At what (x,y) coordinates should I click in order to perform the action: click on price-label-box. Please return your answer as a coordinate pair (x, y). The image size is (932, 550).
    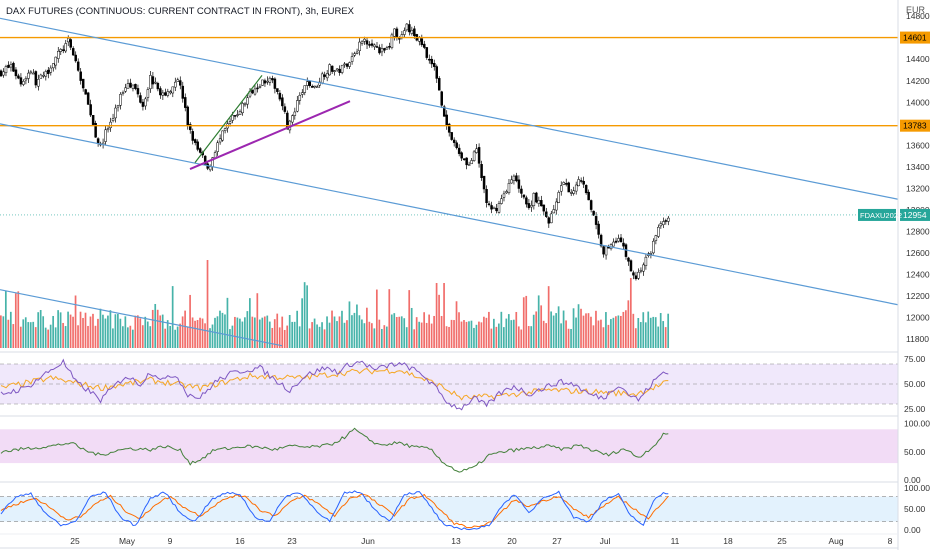
    Looking at the image, I should click on (915, 125).